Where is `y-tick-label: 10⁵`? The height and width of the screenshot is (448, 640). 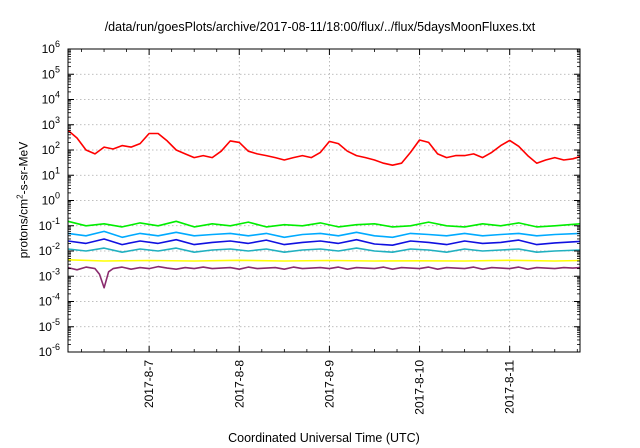 y-tick-label: 10⁵ is located at coordinates (51, 72).